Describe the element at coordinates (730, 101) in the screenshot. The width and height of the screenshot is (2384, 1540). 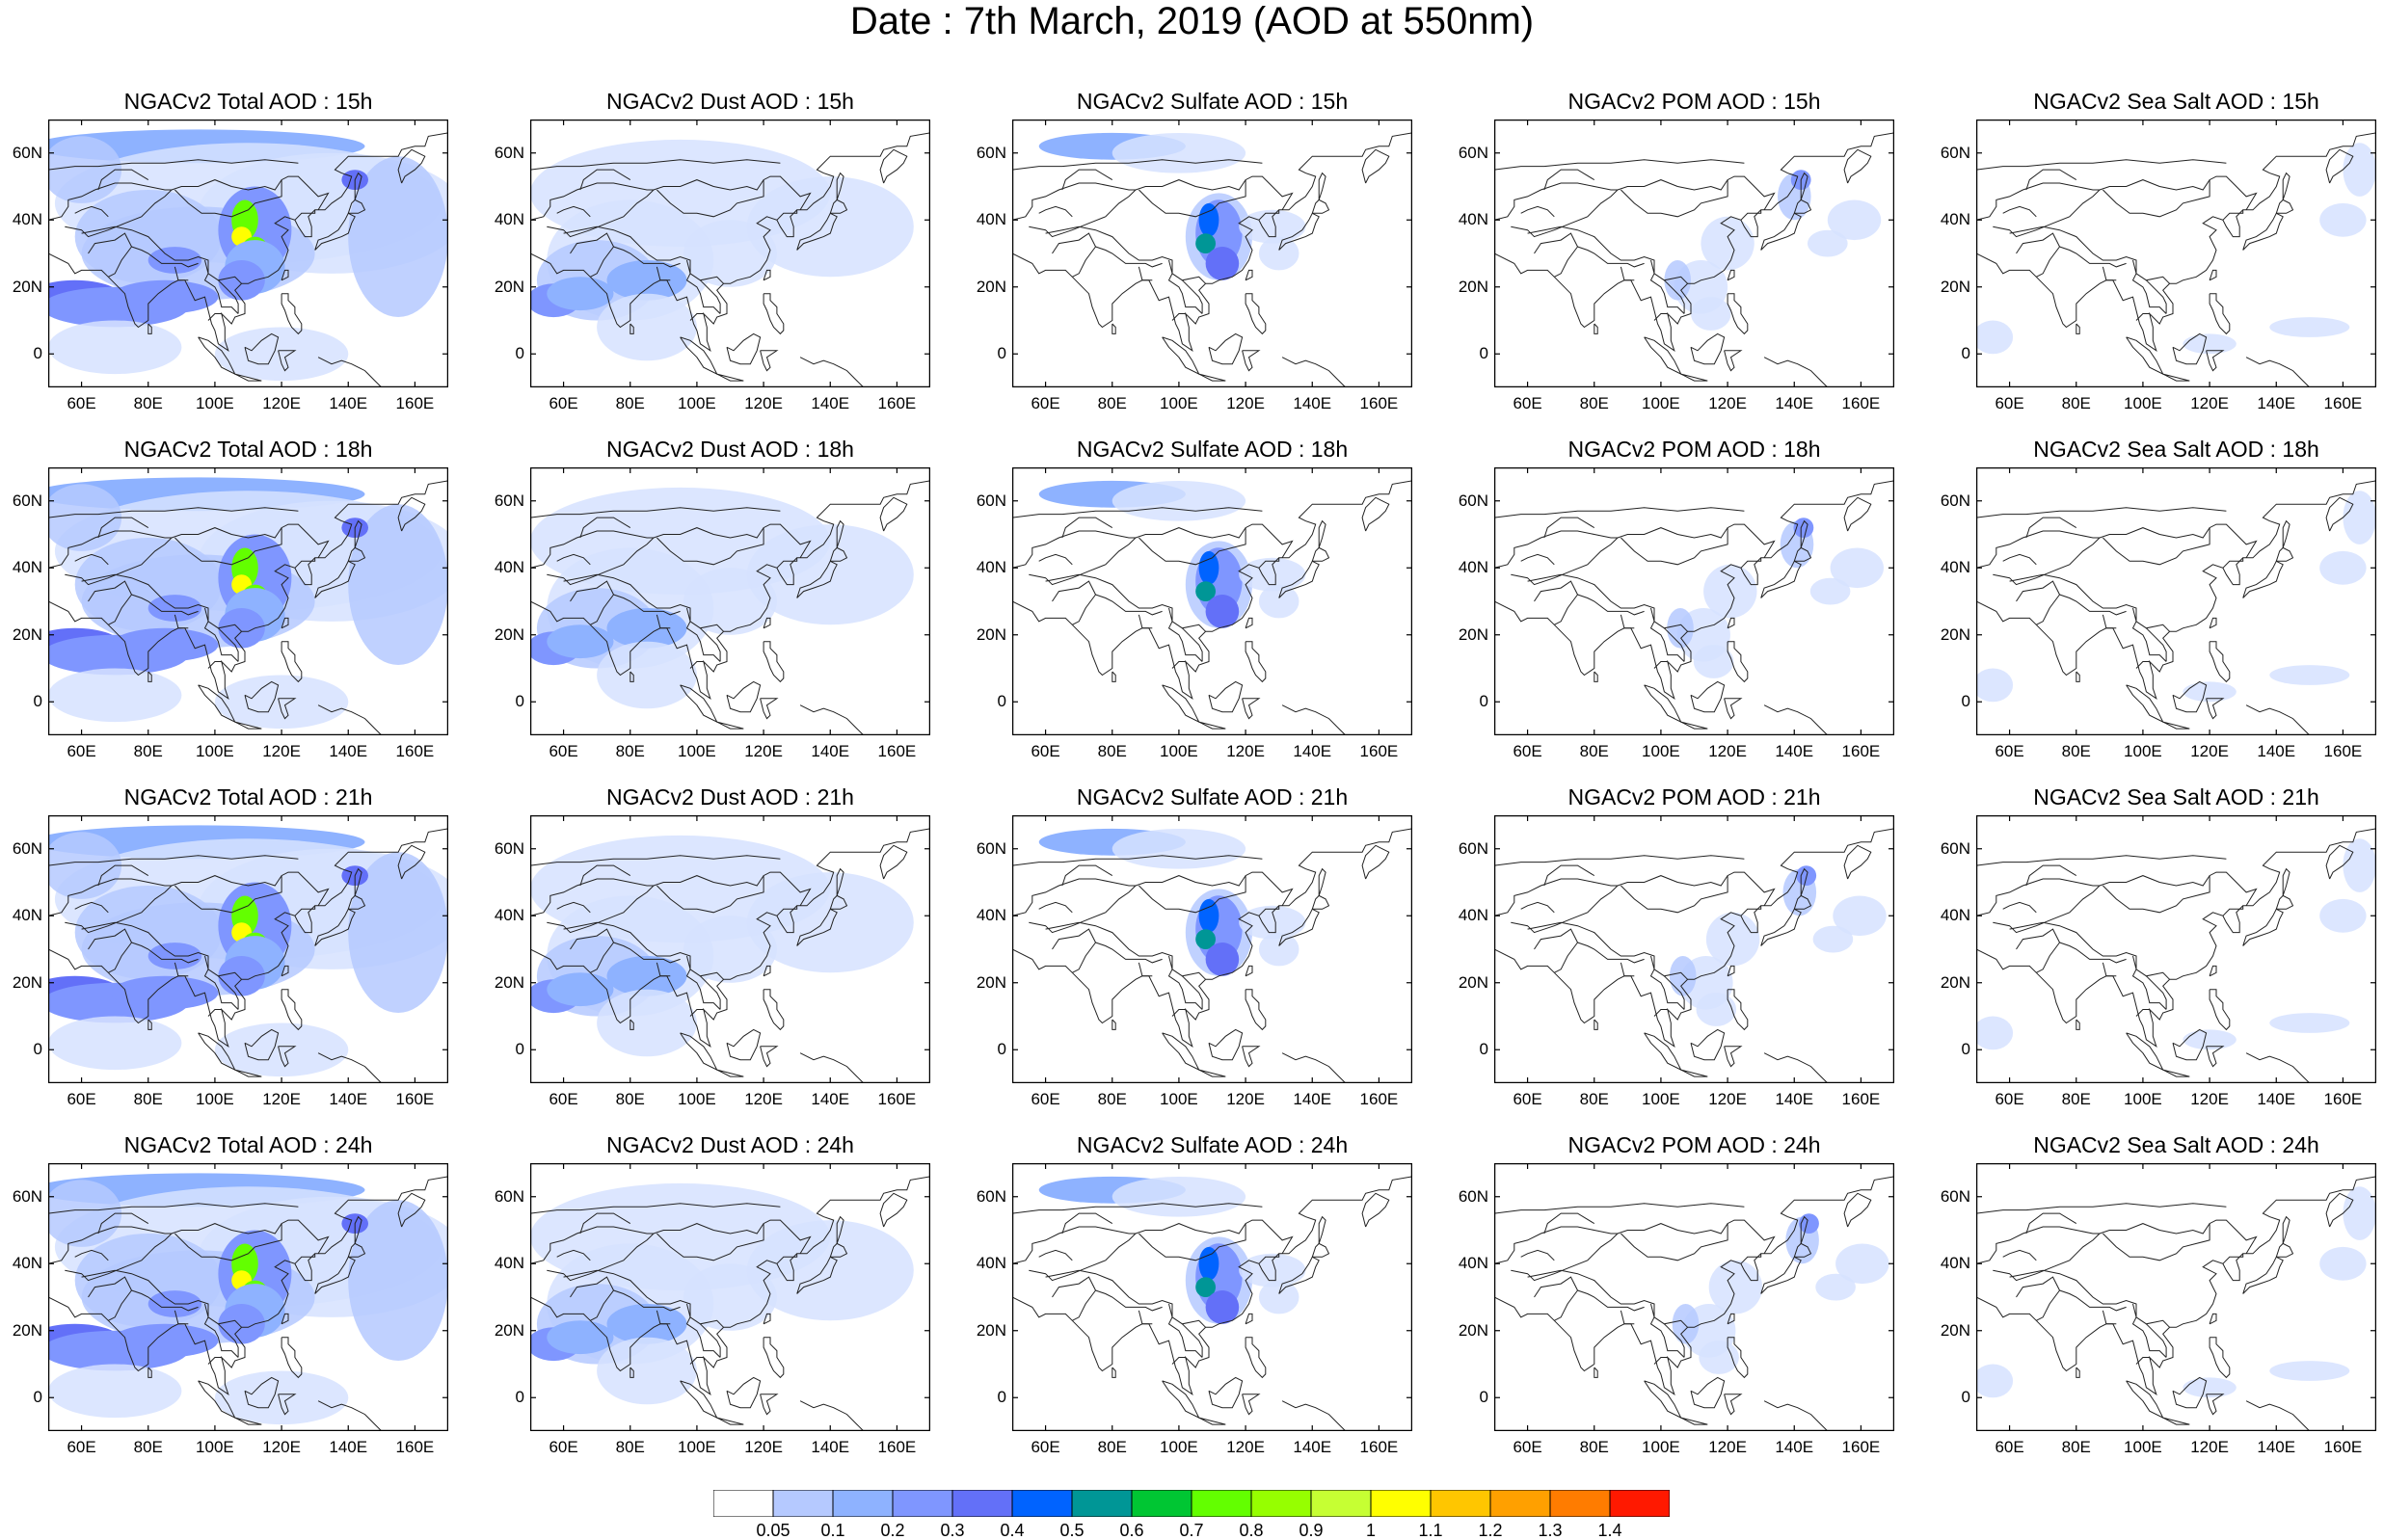
I see `panel-title: NGACv2 Dust AOD : 15h` at that location.